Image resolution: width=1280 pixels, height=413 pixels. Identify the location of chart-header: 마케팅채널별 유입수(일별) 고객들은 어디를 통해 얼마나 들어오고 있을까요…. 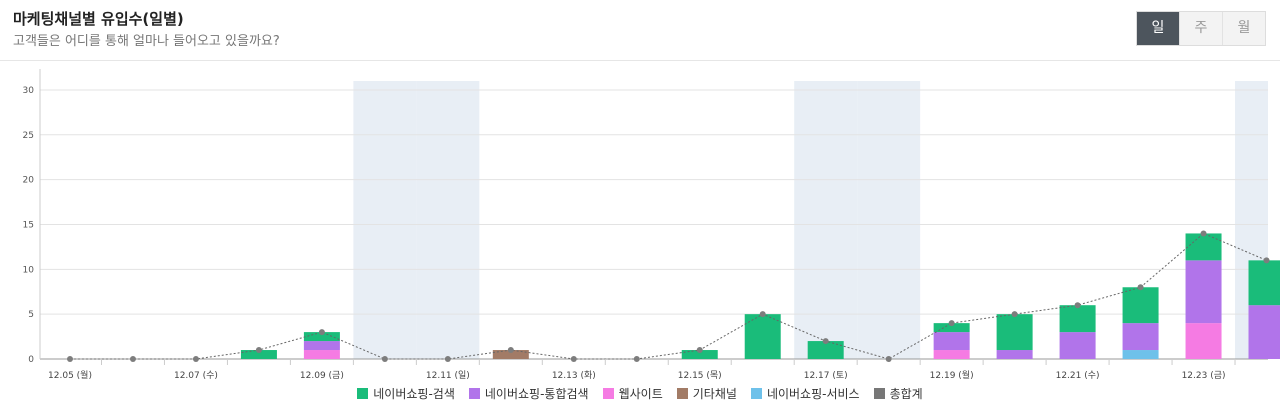
(640, 30).